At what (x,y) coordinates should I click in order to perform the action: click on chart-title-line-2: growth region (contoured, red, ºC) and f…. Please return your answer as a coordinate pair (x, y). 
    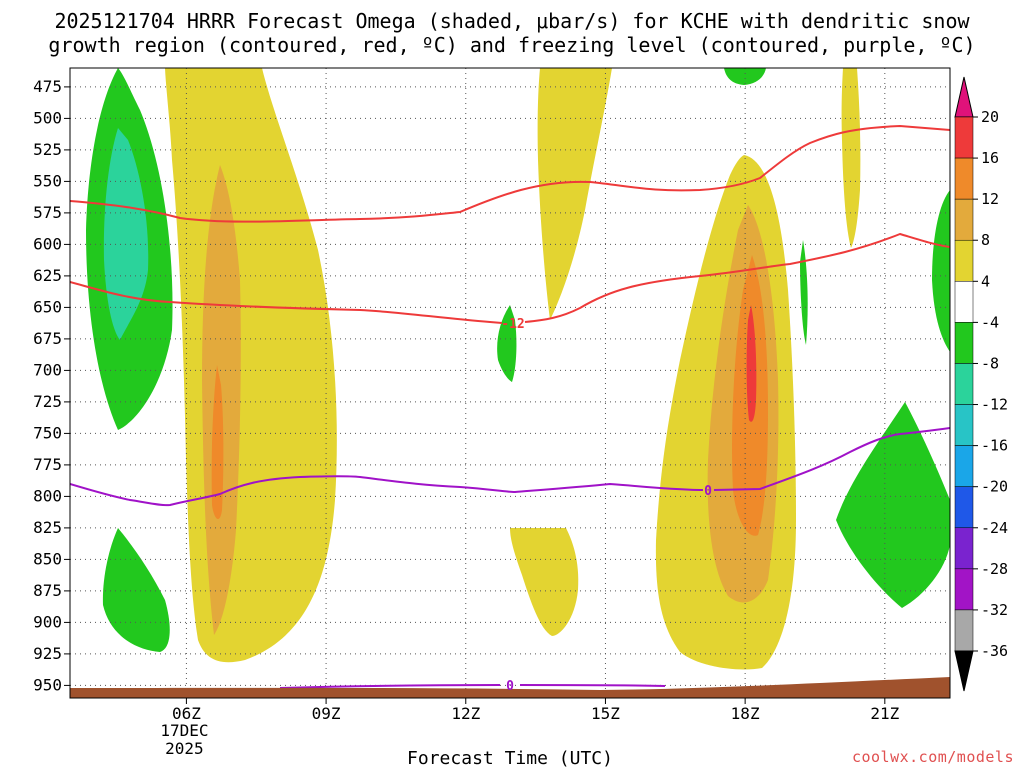
    Looking at the image, I should click on (511, 45).